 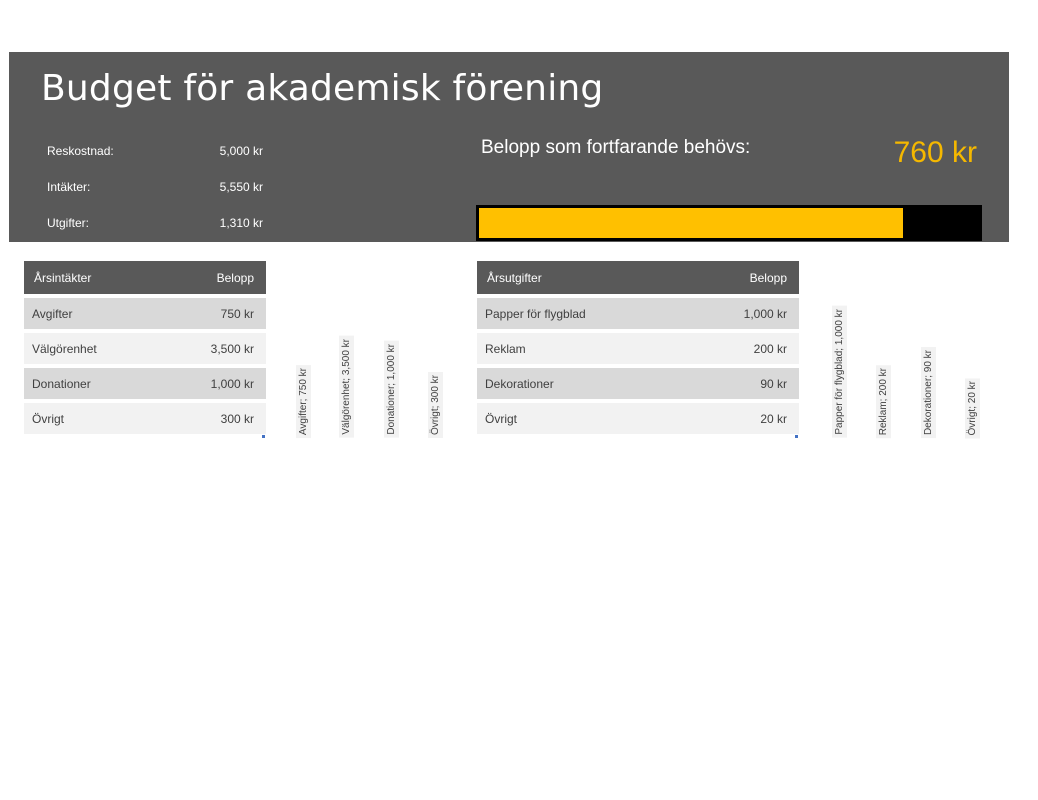 What do you see at coordinates (48, 418) in the screenshot?
I see `income-row-name: Övrigt` at bounding box center [48, 418].